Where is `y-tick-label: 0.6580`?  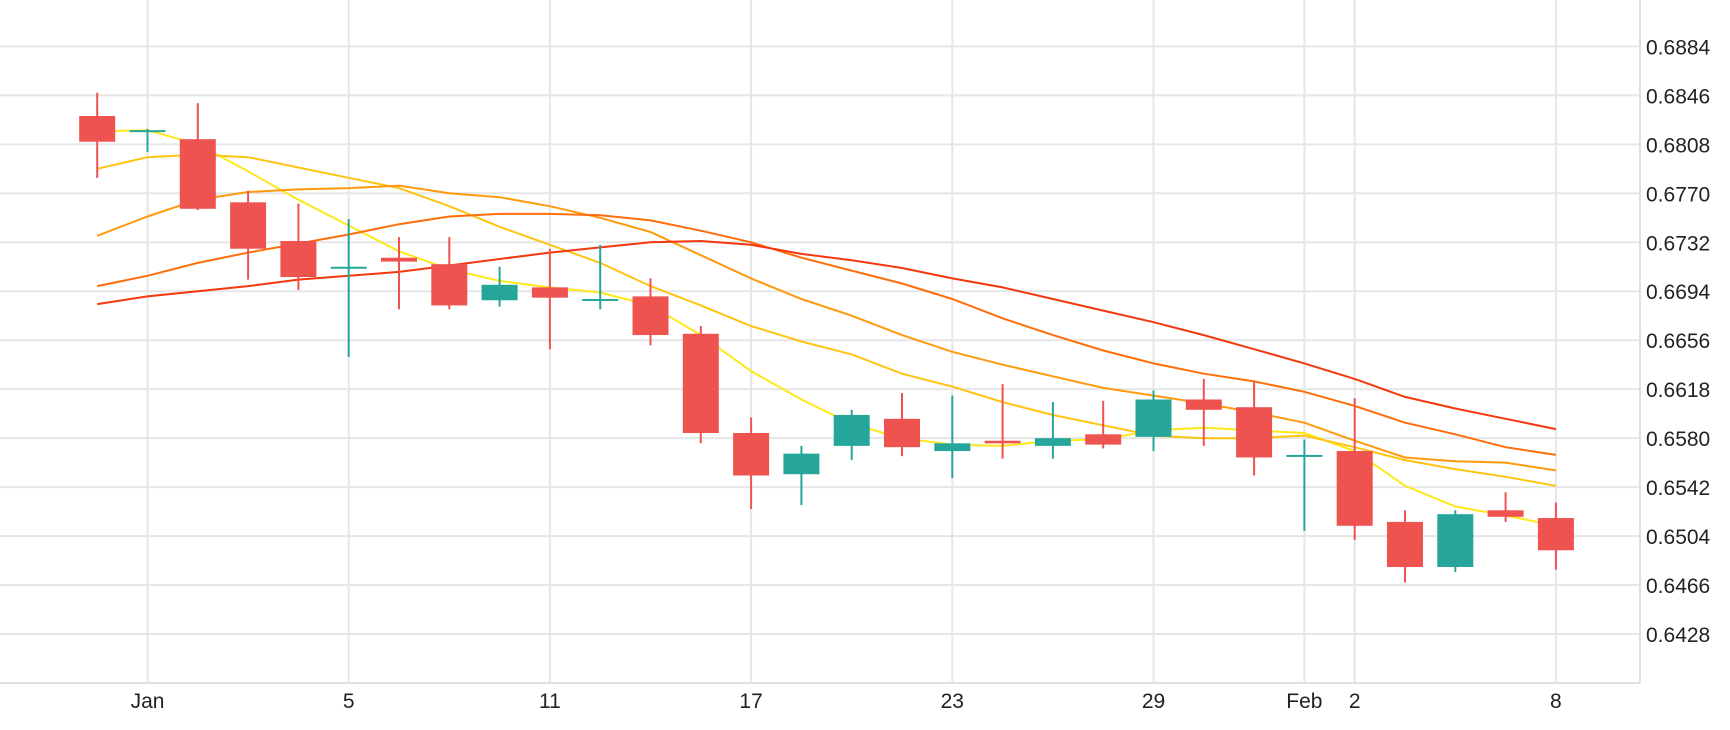 y-tick-label: 0.6580 is located at coordinates (1678, 439).